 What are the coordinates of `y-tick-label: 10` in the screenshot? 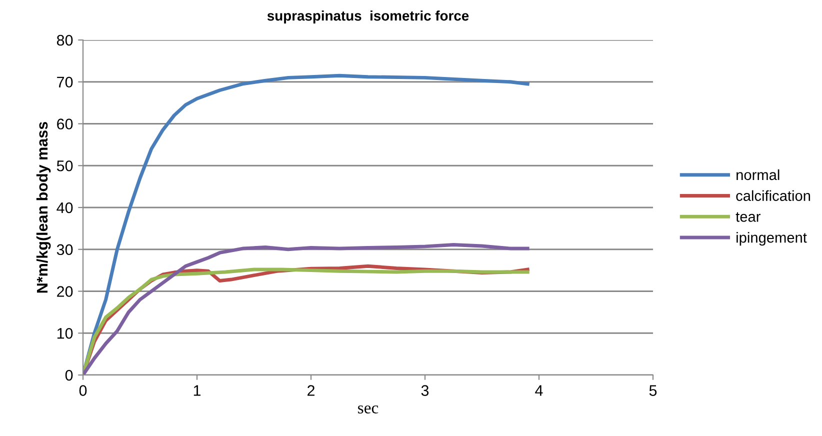 It's located at (65, 333).